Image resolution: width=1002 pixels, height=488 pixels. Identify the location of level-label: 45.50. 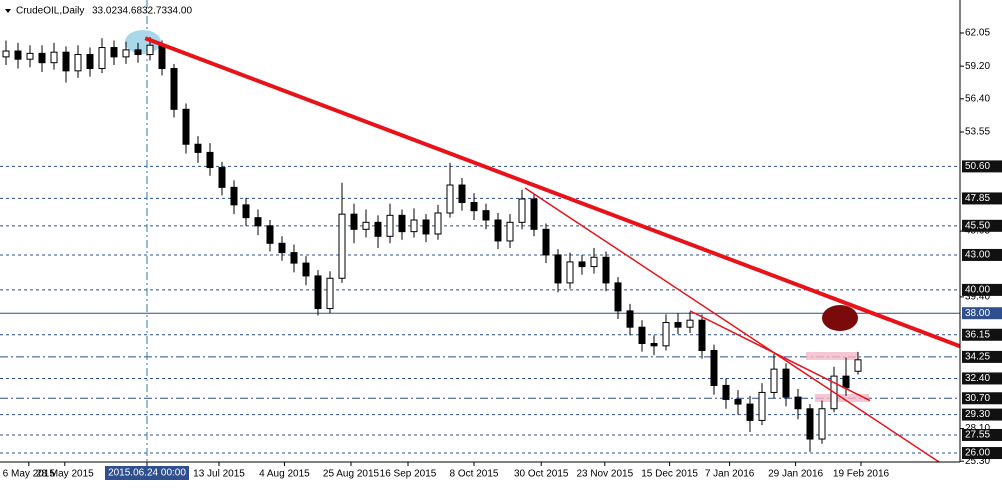
(977, 225).